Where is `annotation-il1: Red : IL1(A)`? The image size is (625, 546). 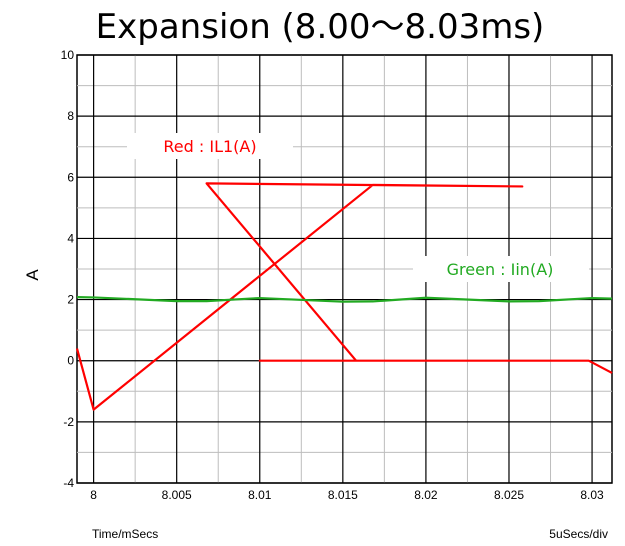
annotation-il1: Red : IL1(A) is located at coordinates (210, 146).